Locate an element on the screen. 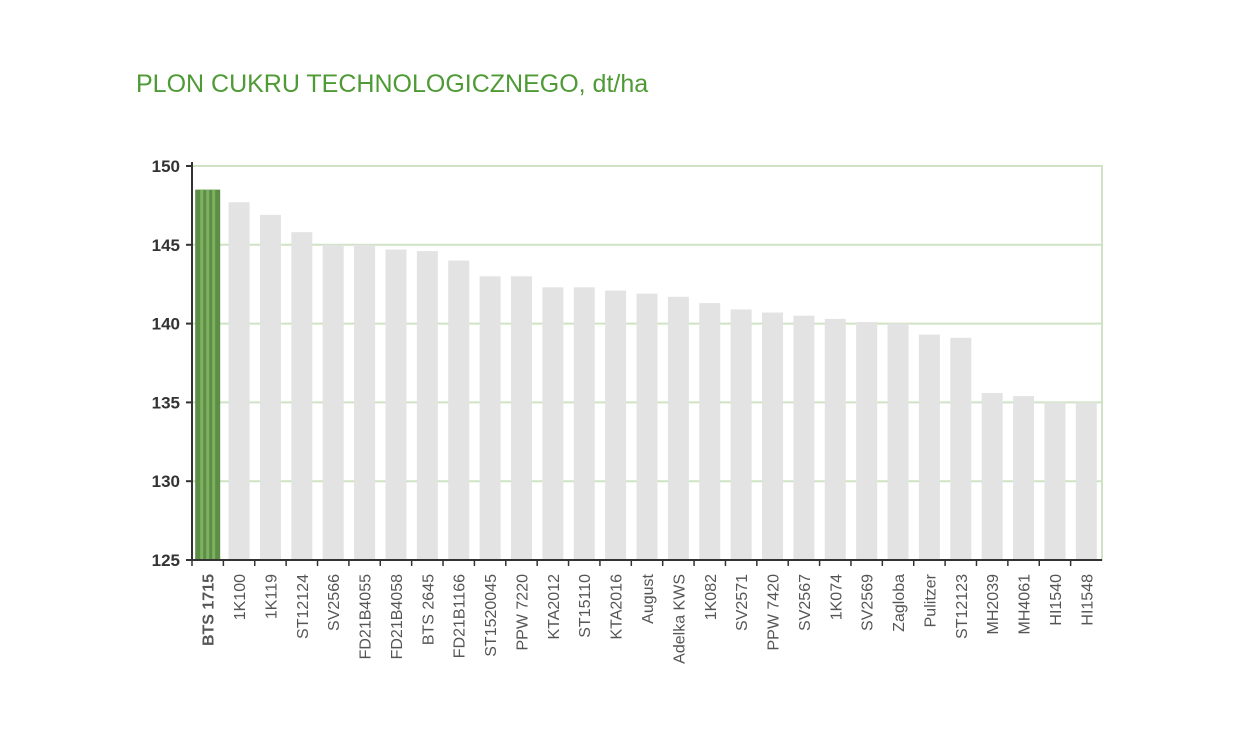 The width and height of the screenshot is (1240, 748). x-tick-label: ST12123 is located at coordinates (962, 606).